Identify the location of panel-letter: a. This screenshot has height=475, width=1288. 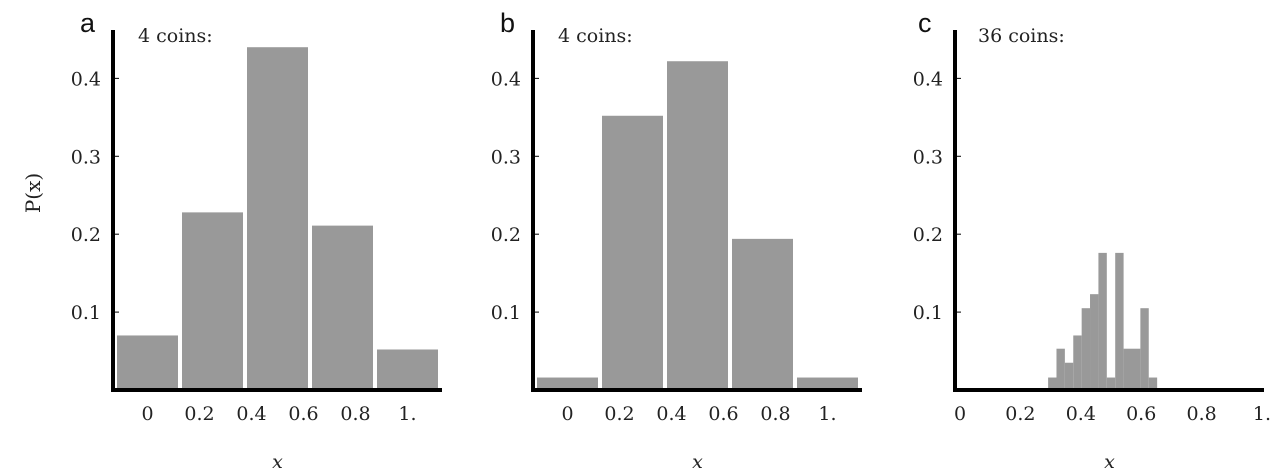
(88, 23).